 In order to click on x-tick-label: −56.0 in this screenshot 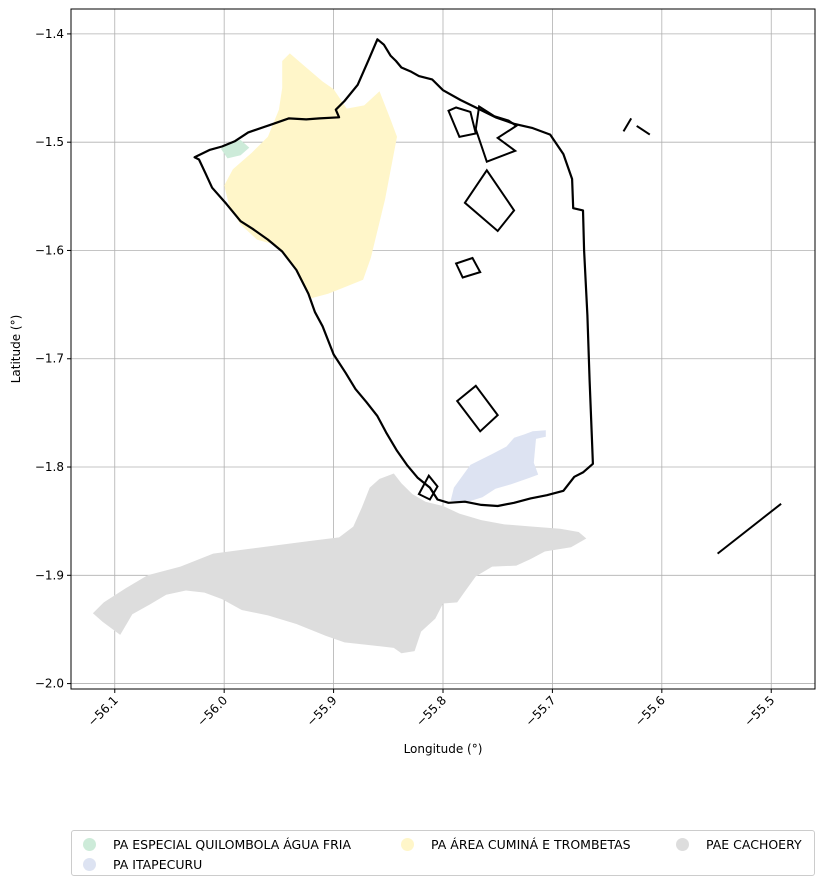, I will do `click(212, 711)`.